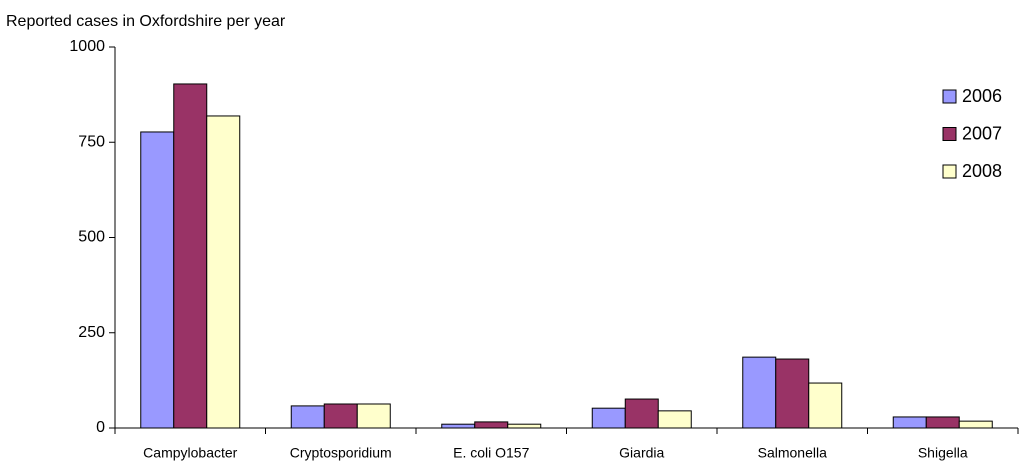  I want to click on y-tick-label: 0, so click(100, 427).